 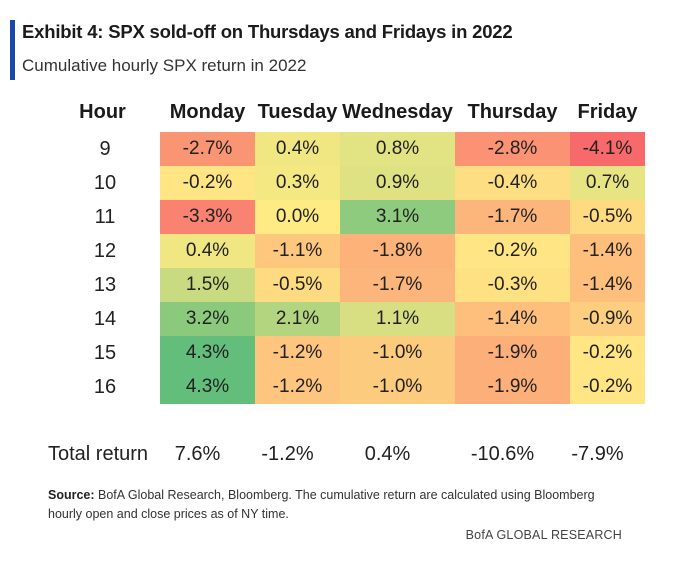 I want to click on heatmap-cell-14-friday: -0.9%, so click(x=607, y=319).